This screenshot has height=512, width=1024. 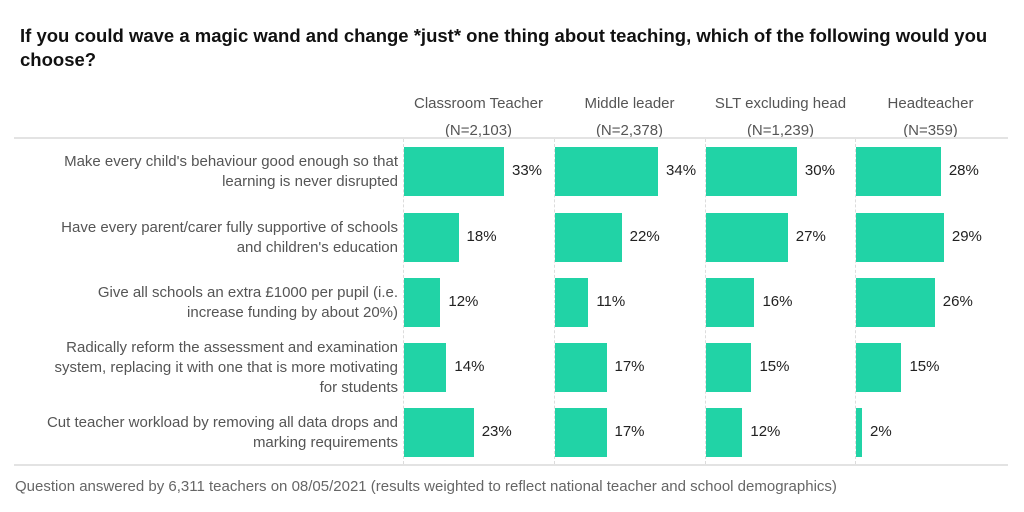 What do you see at coordinates (310, 181) in the screenshot?
I see `row-label-line: learning is never disrupted` at bounding box center [310, 181].